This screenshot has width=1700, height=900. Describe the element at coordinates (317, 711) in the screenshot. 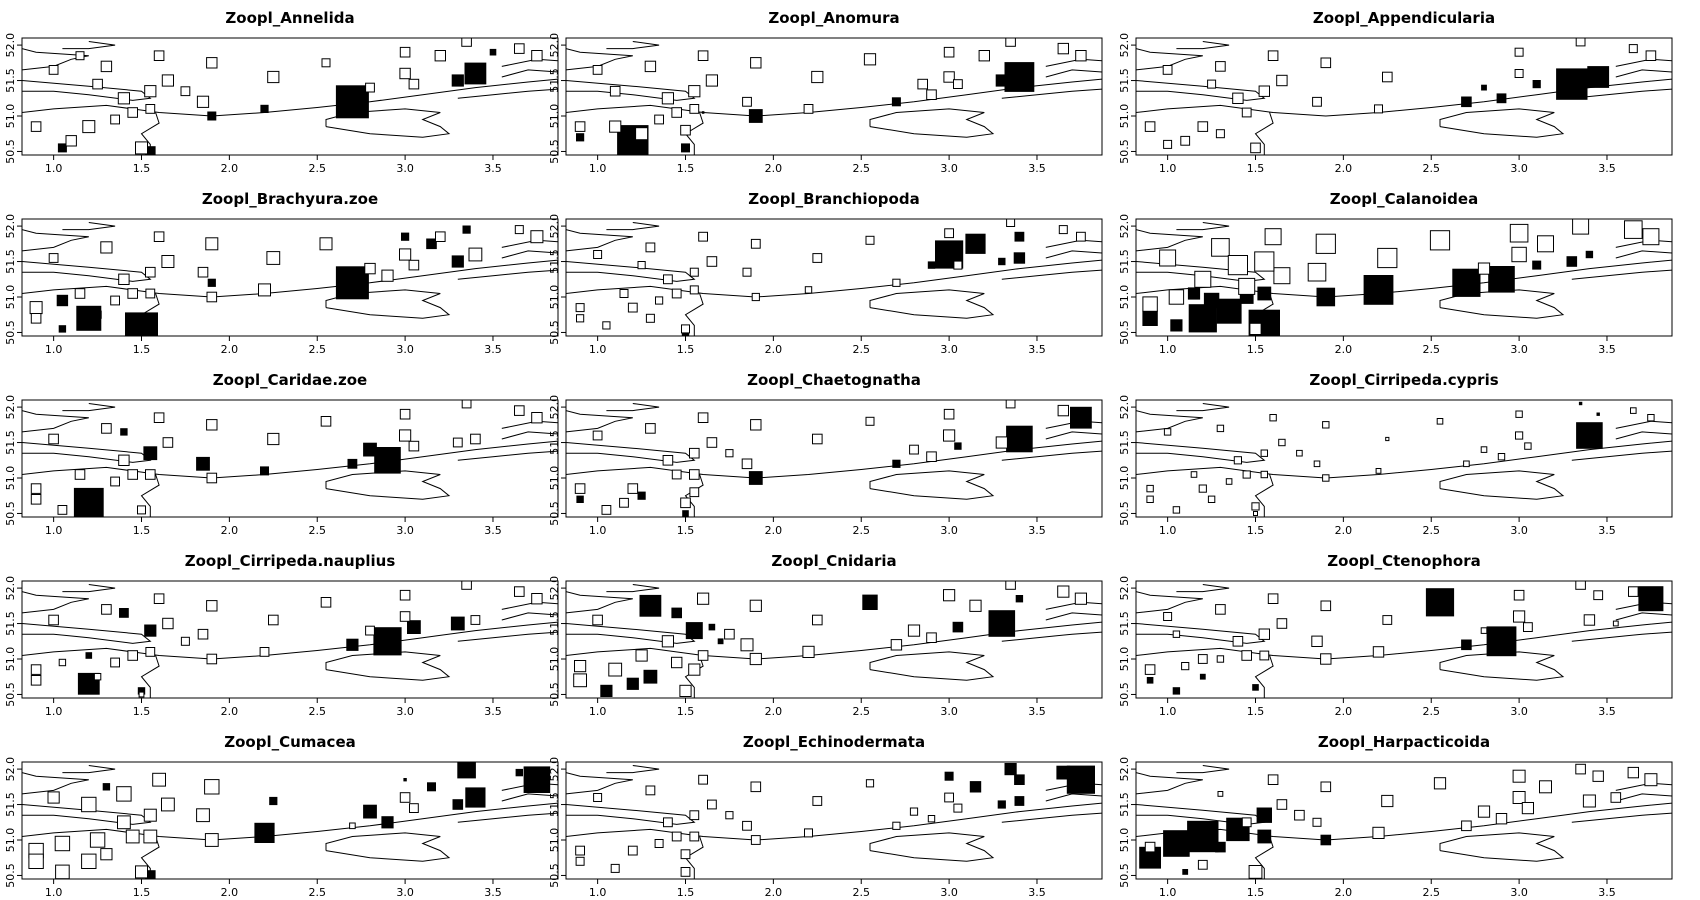

I see `x-tick-label: 2.5` at that location.